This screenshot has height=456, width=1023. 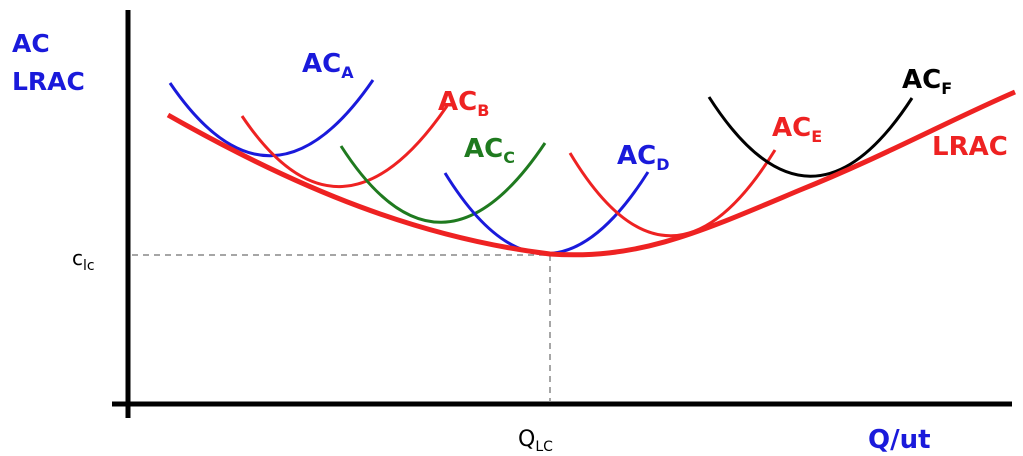 I want to click on ac-e-main: AC, so click(x=791, y=128).